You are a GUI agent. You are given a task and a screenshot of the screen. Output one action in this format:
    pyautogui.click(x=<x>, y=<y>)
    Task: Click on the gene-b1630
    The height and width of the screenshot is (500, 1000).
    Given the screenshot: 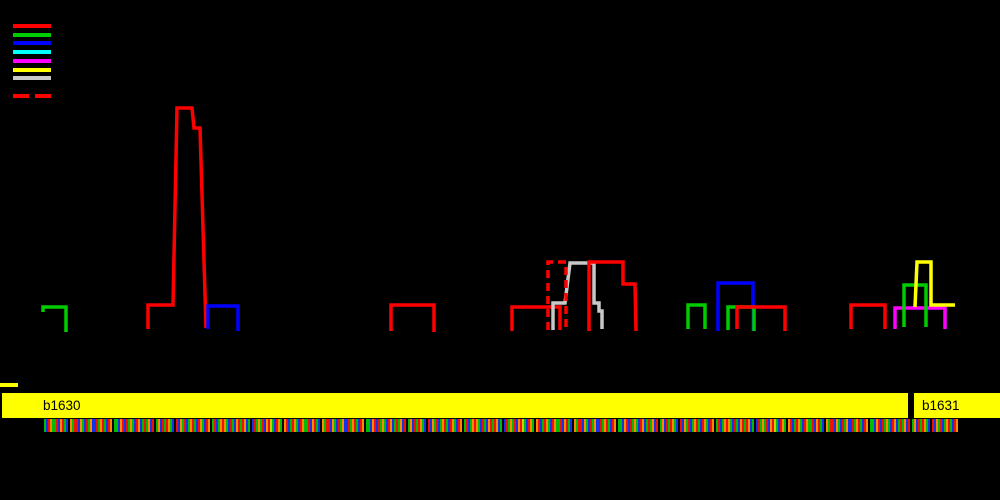 What is the action you would take?
    pyautogui.click(x=455, y=405)
    